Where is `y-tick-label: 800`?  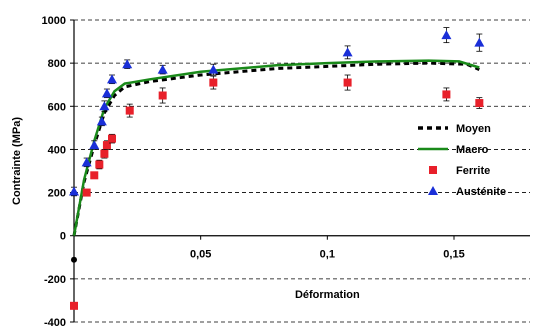
y-tick-label: 800 is located at coordinates (57, 64).